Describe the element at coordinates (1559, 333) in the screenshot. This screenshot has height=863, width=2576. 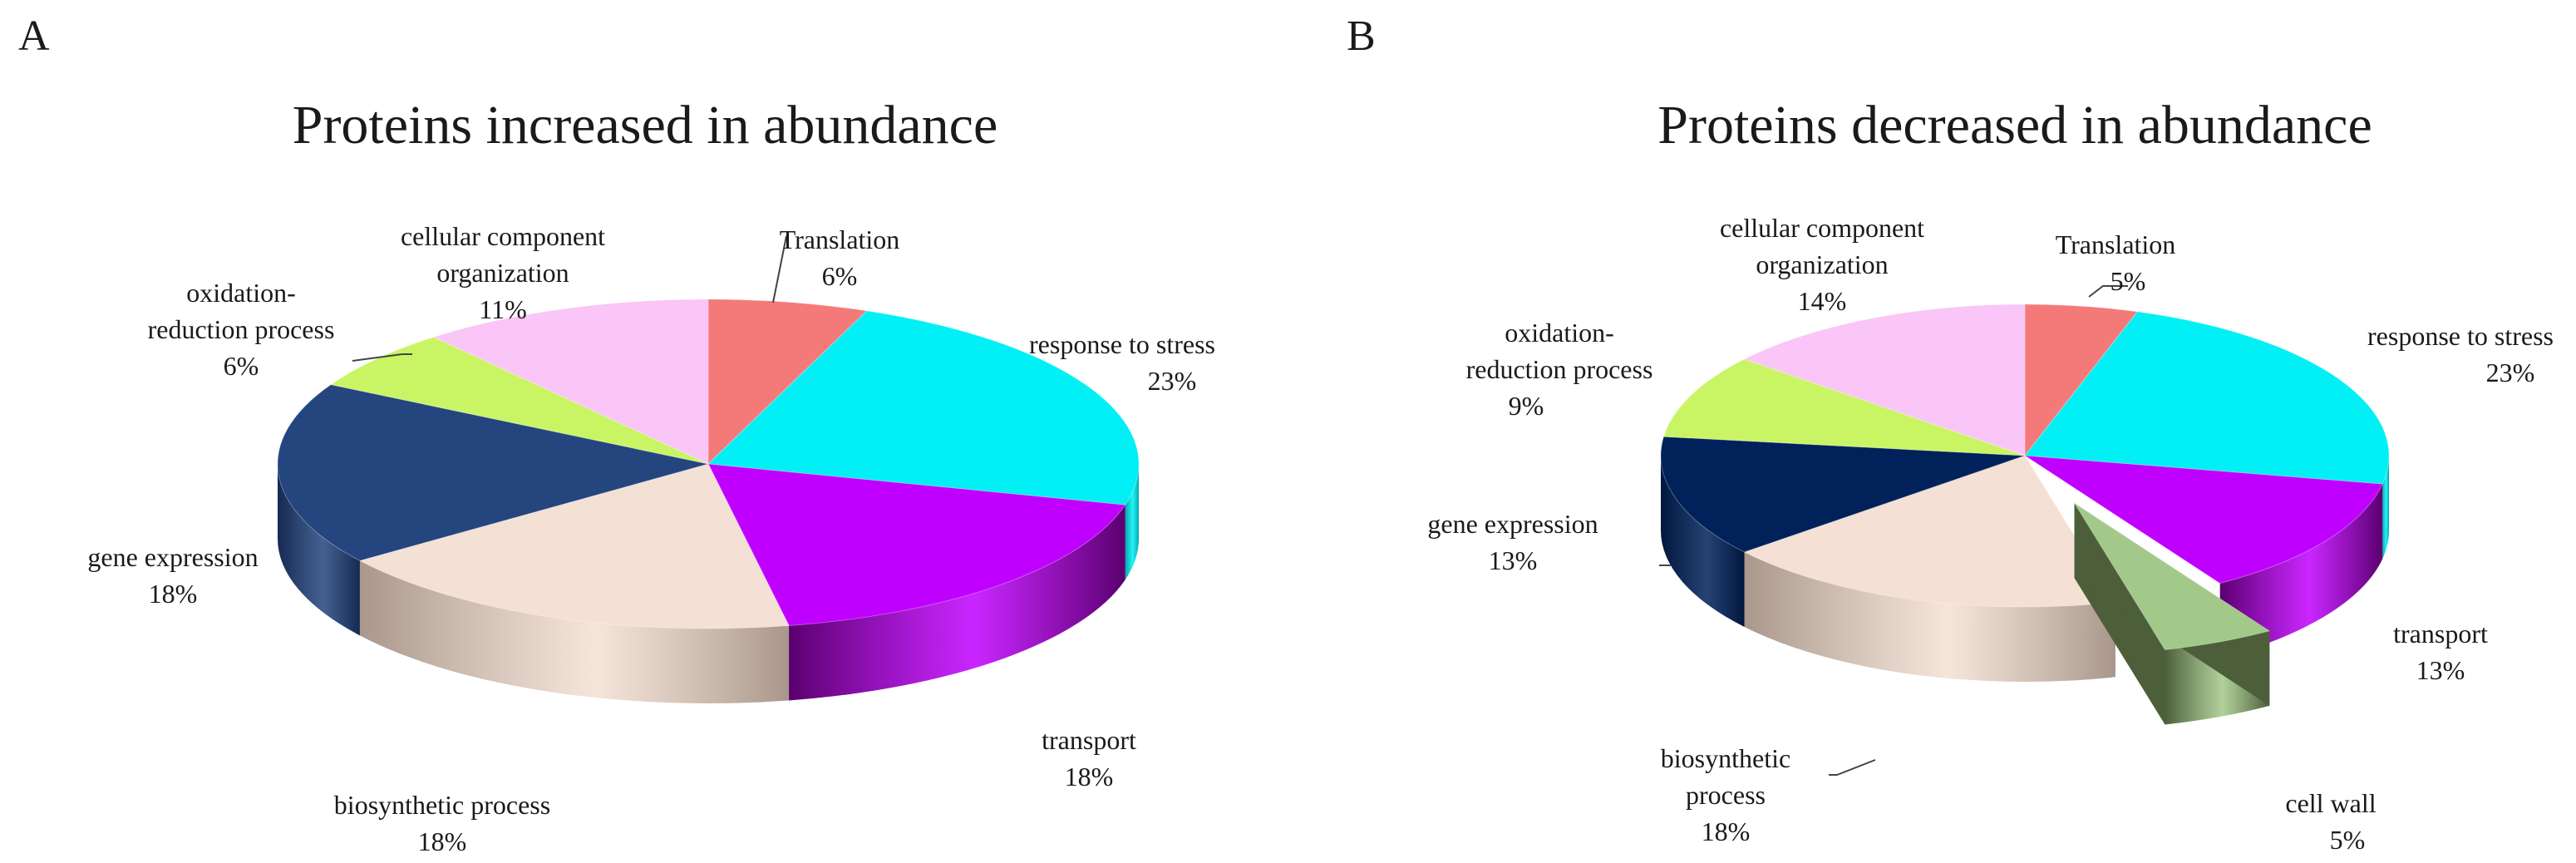
I see `label-b-oxidation-line1: oxidation-` at that location.